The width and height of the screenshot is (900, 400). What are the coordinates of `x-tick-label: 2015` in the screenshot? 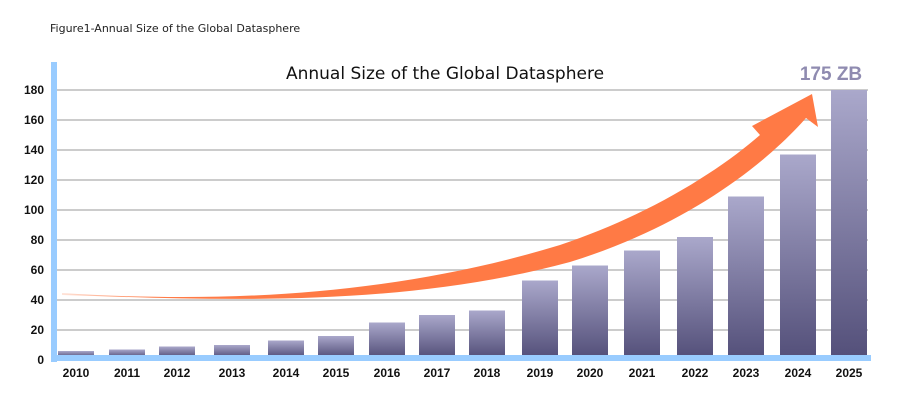 It's located at (336, 373).